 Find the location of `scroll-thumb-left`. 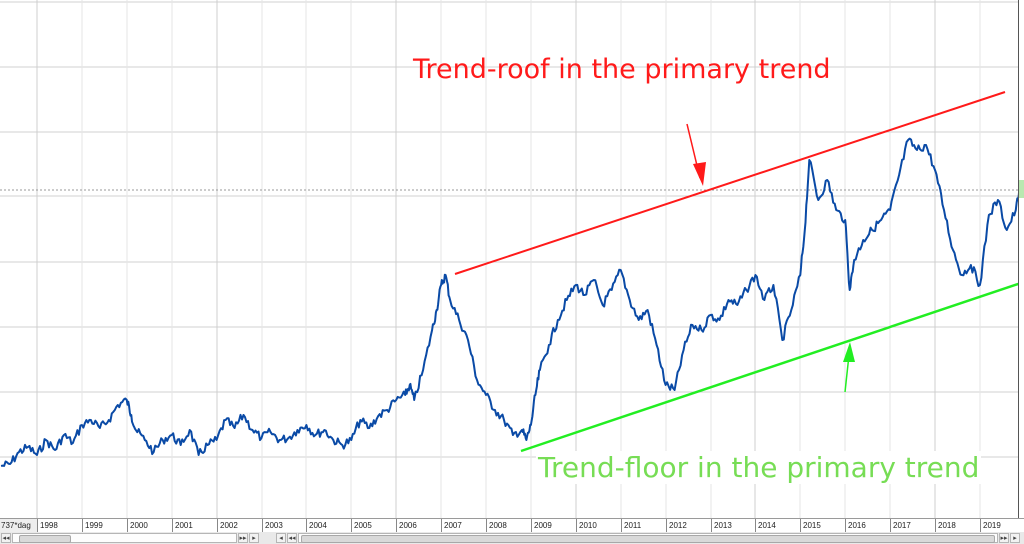

scroll-thumb-left is located at coordinates (45, 539).